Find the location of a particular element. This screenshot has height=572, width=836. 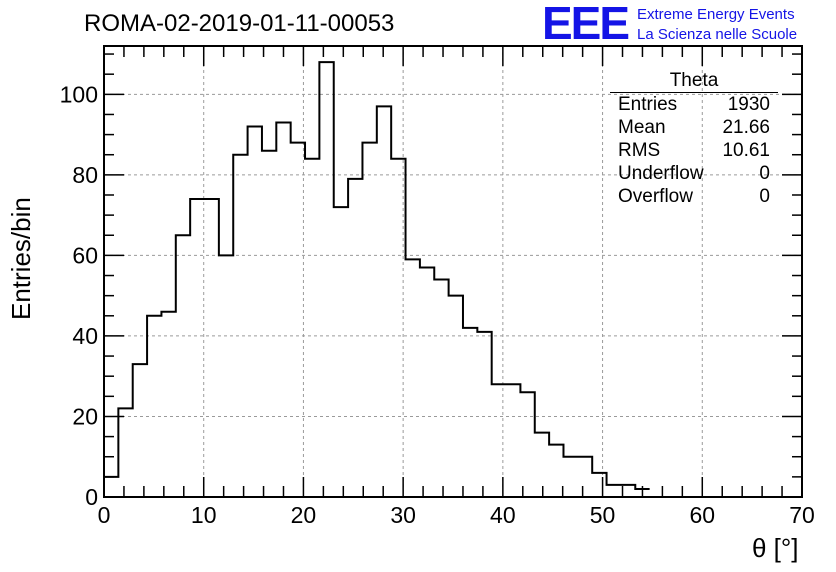

stats-value: 21.66 is located at coordinates (746, 127).